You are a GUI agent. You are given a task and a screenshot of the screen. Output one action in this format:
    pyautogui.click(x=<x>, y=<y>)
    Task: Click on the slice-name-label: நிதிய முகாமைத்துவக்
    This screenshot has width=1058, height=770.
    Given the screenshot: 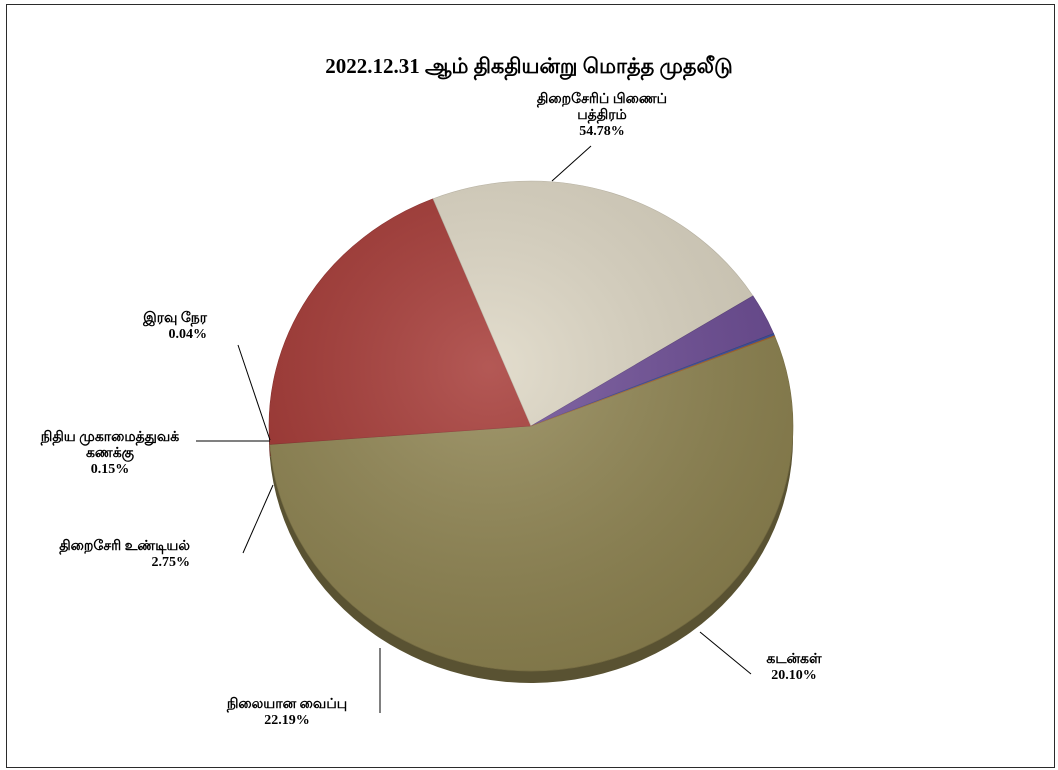 What is the action you would take?
    pyautogui.click(x=110, y=437)
    